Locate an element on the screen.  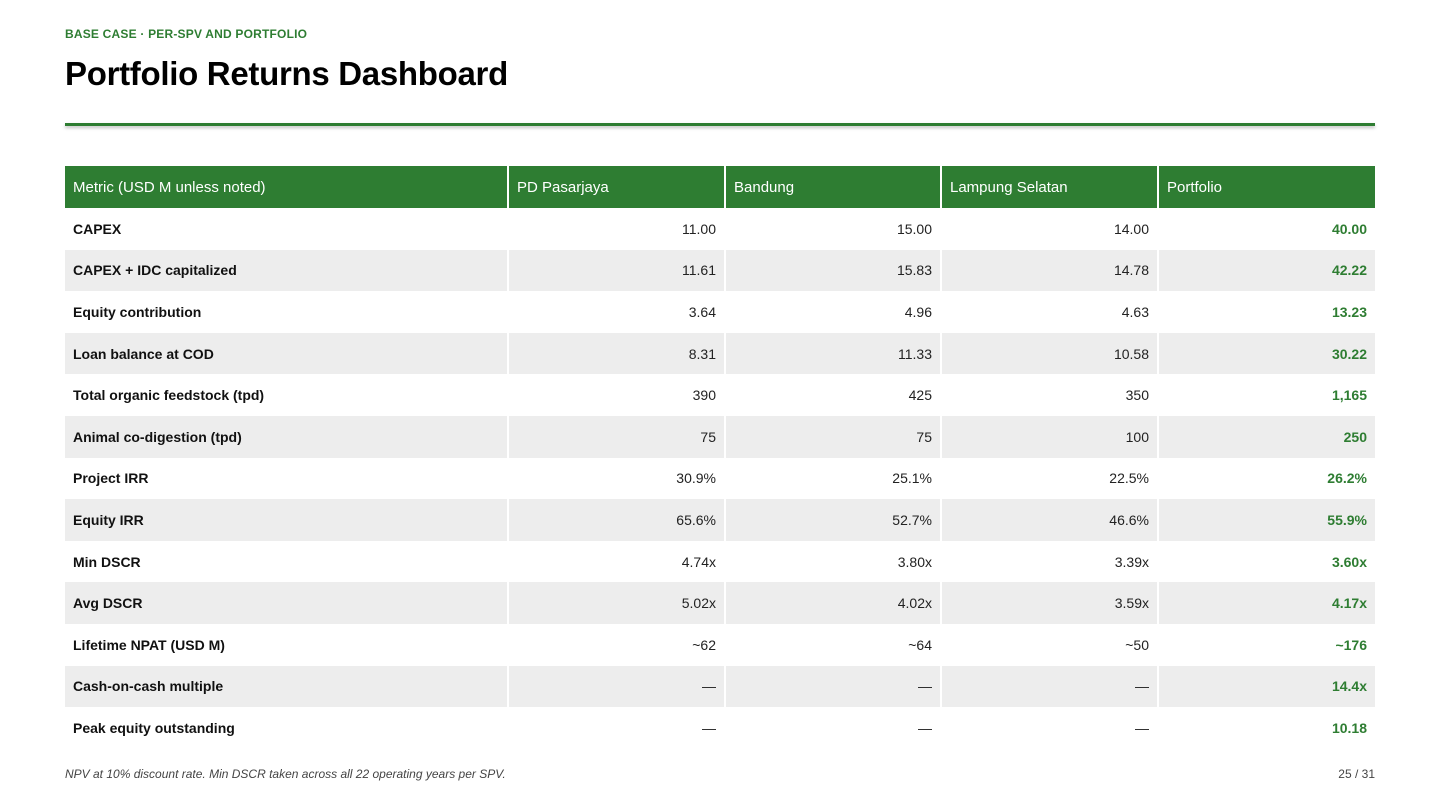
column-header-bandung: Bandung is located at coordinates (833, 187).